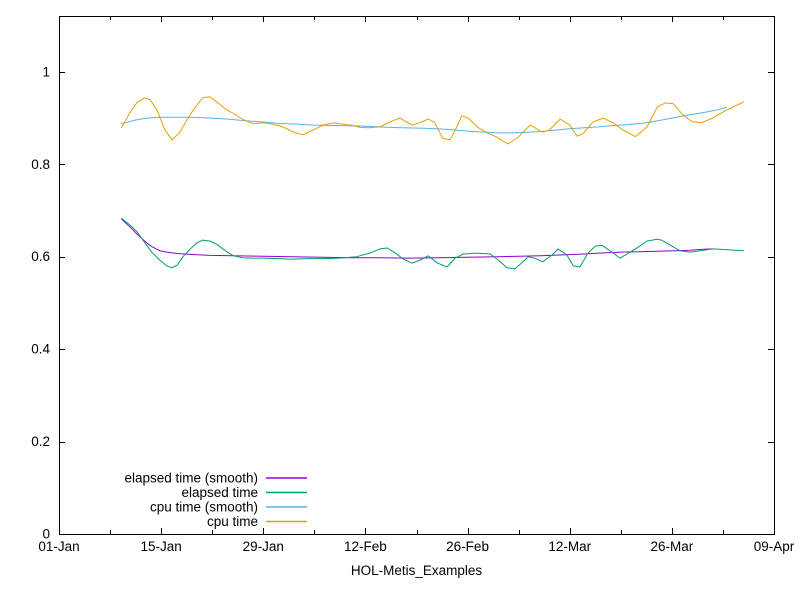 Image resolution: width=800 pixels, height=600 pixels. What do you see at coordinates (467, 546) in the screenshot?
I see `x-tick-label: 26-Feb` at bounding box center [467, 546].